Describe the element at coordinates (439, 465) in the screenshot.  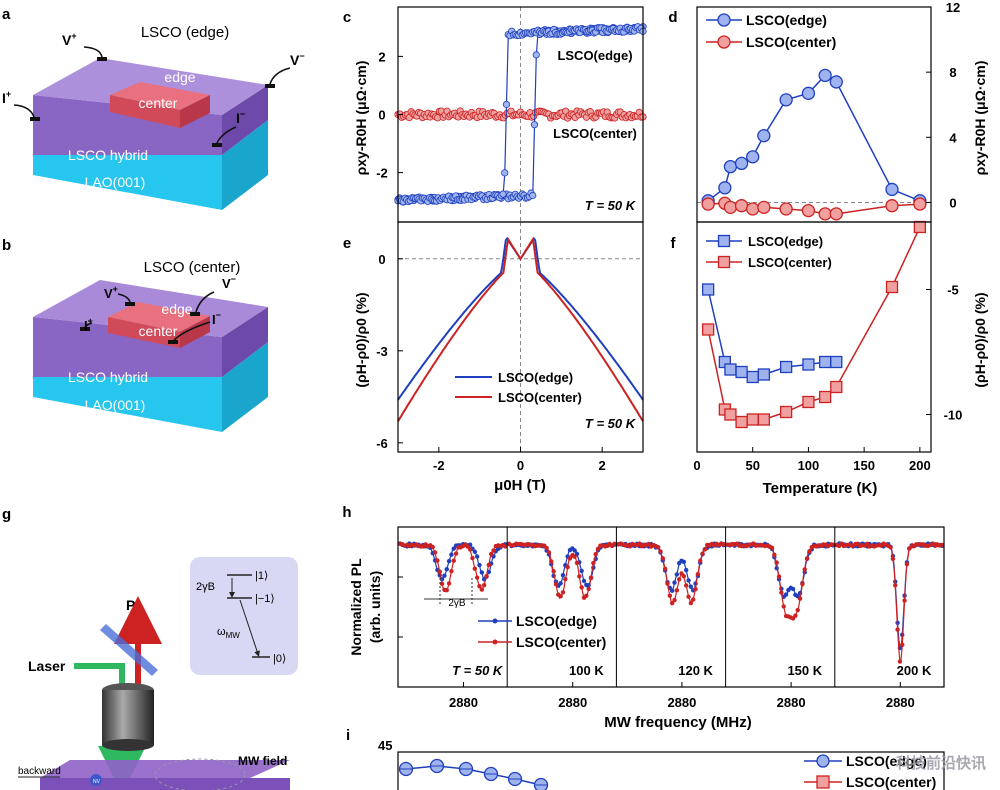
I see `xtick-label: -2` at that location.